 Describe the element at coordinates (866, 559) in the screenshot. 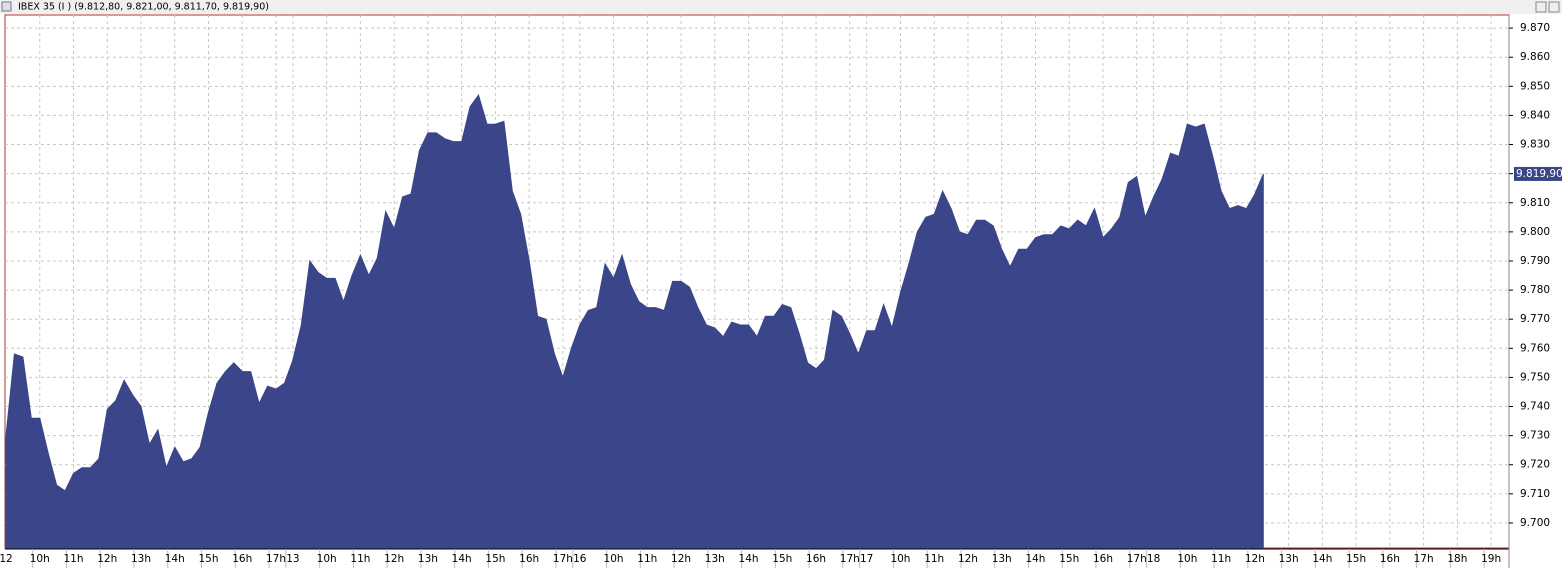

I see `x-tick-label: 17` at that location.